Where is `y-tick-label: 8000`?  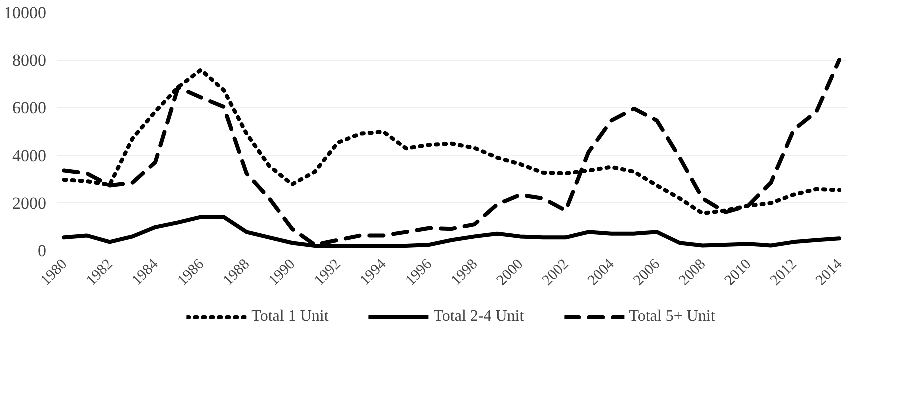
y-tick-label: 8000 is located at coordinates (29, 60).